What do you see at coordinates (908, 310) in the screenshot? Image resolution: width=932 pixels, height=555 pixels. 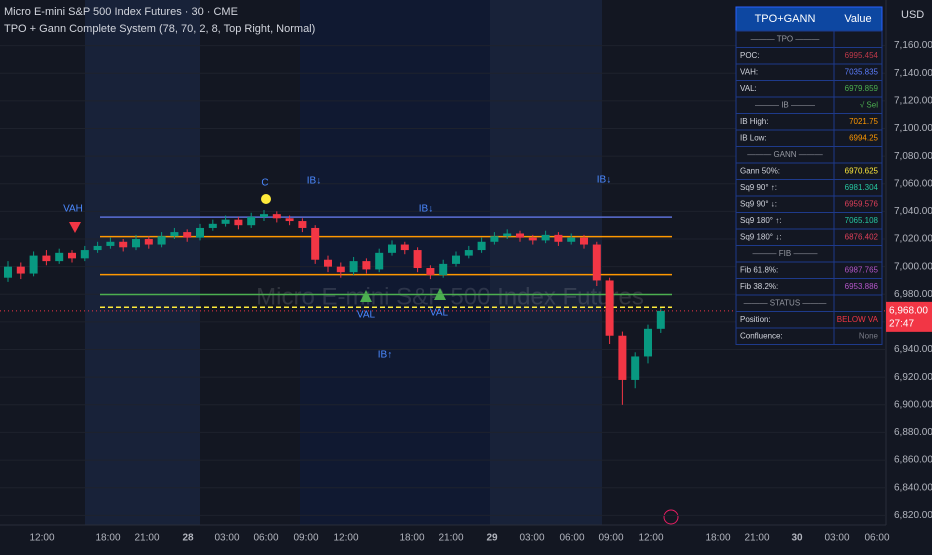 I see `price-tag-label: 6,968.00` at bounding box center [908, 310].